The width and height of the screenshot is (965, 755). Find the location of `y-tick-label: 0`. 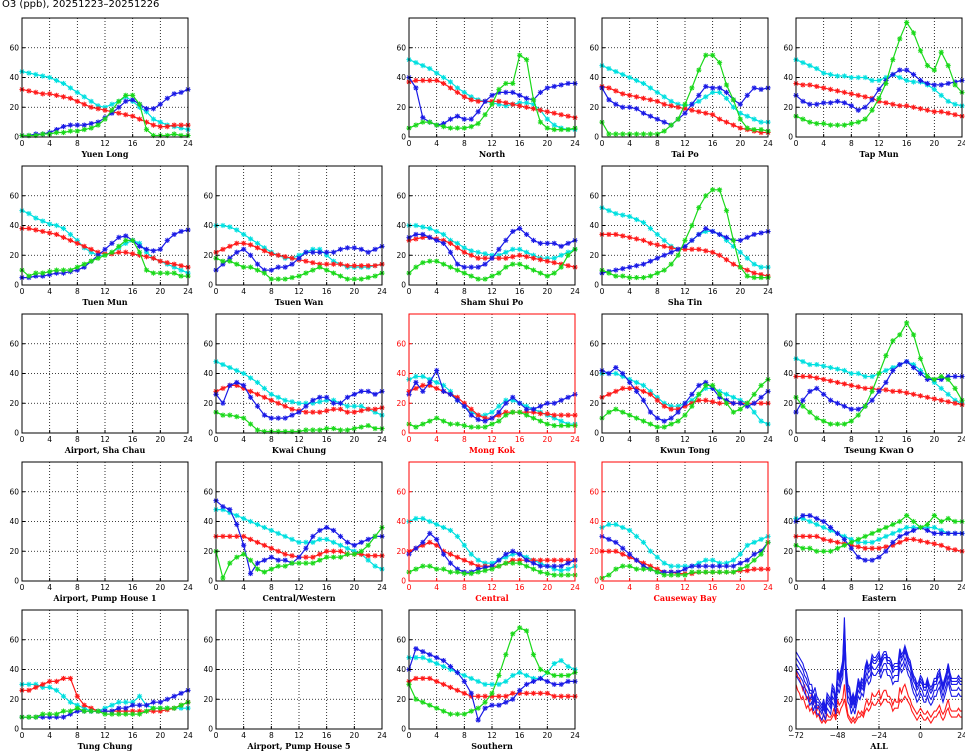

y-tick-label: 0 is located at coordinates (16, 433).